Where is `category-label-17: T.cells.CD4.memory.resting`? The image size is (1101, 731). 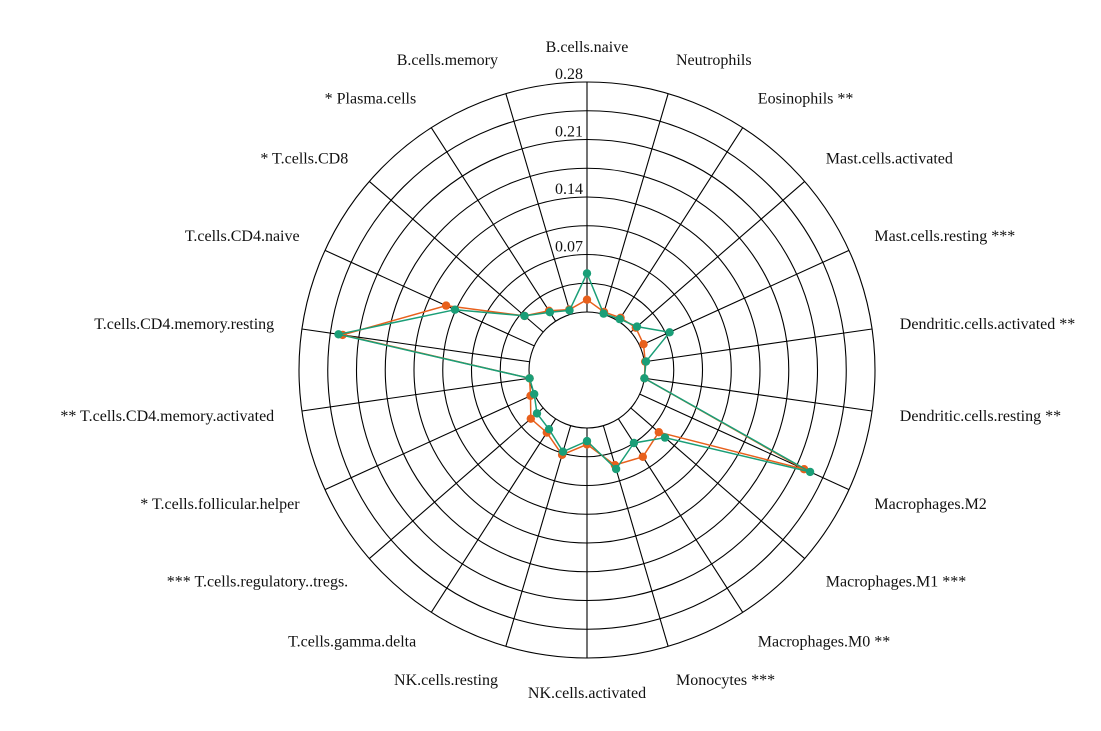
category-label-17: T.cells.CD4.memory.resting is located at coordinates (184, 324).